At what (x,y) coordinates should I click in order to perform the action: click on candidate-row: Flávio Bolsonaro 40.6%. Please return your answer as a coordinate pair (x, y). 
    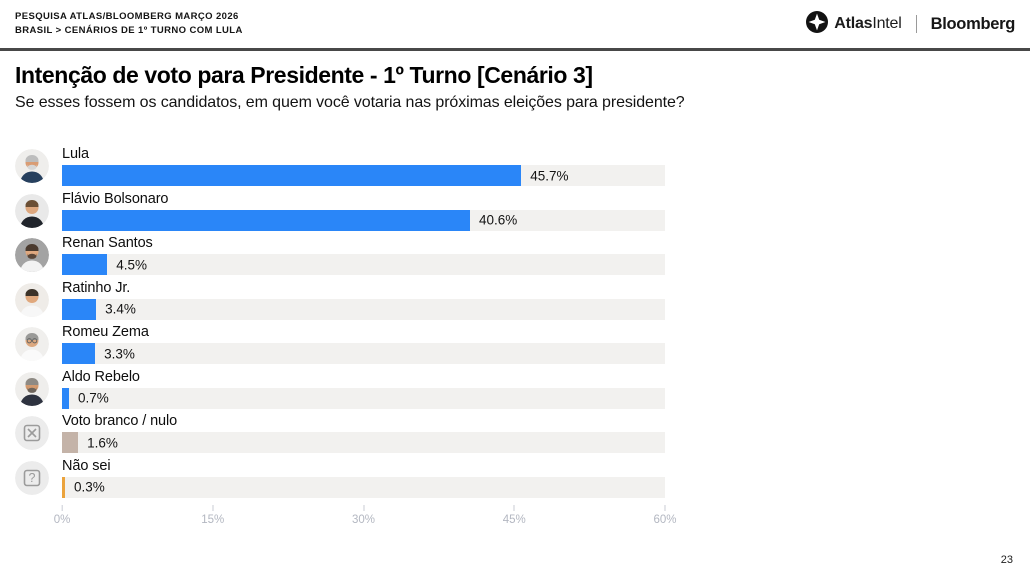
    Looking at the image, I should click on (341, 211).